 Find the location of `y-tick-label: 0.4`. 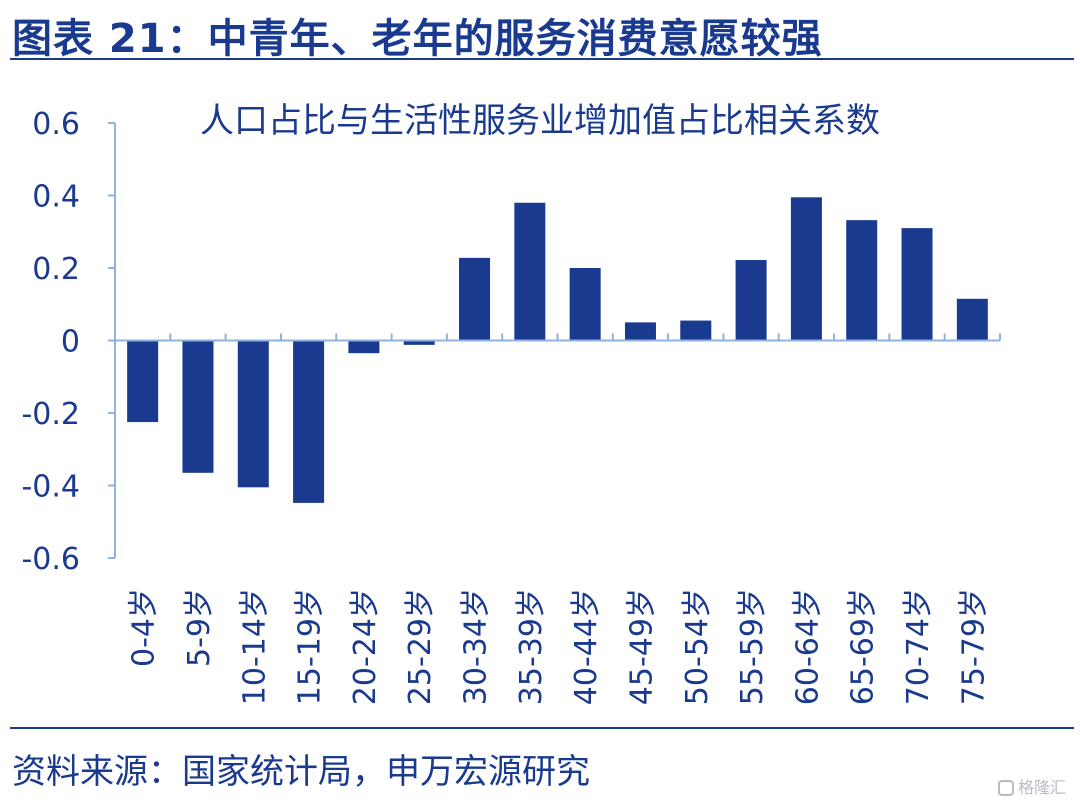

y-tick-label: 0.4 is located at coordinates (56, 197).